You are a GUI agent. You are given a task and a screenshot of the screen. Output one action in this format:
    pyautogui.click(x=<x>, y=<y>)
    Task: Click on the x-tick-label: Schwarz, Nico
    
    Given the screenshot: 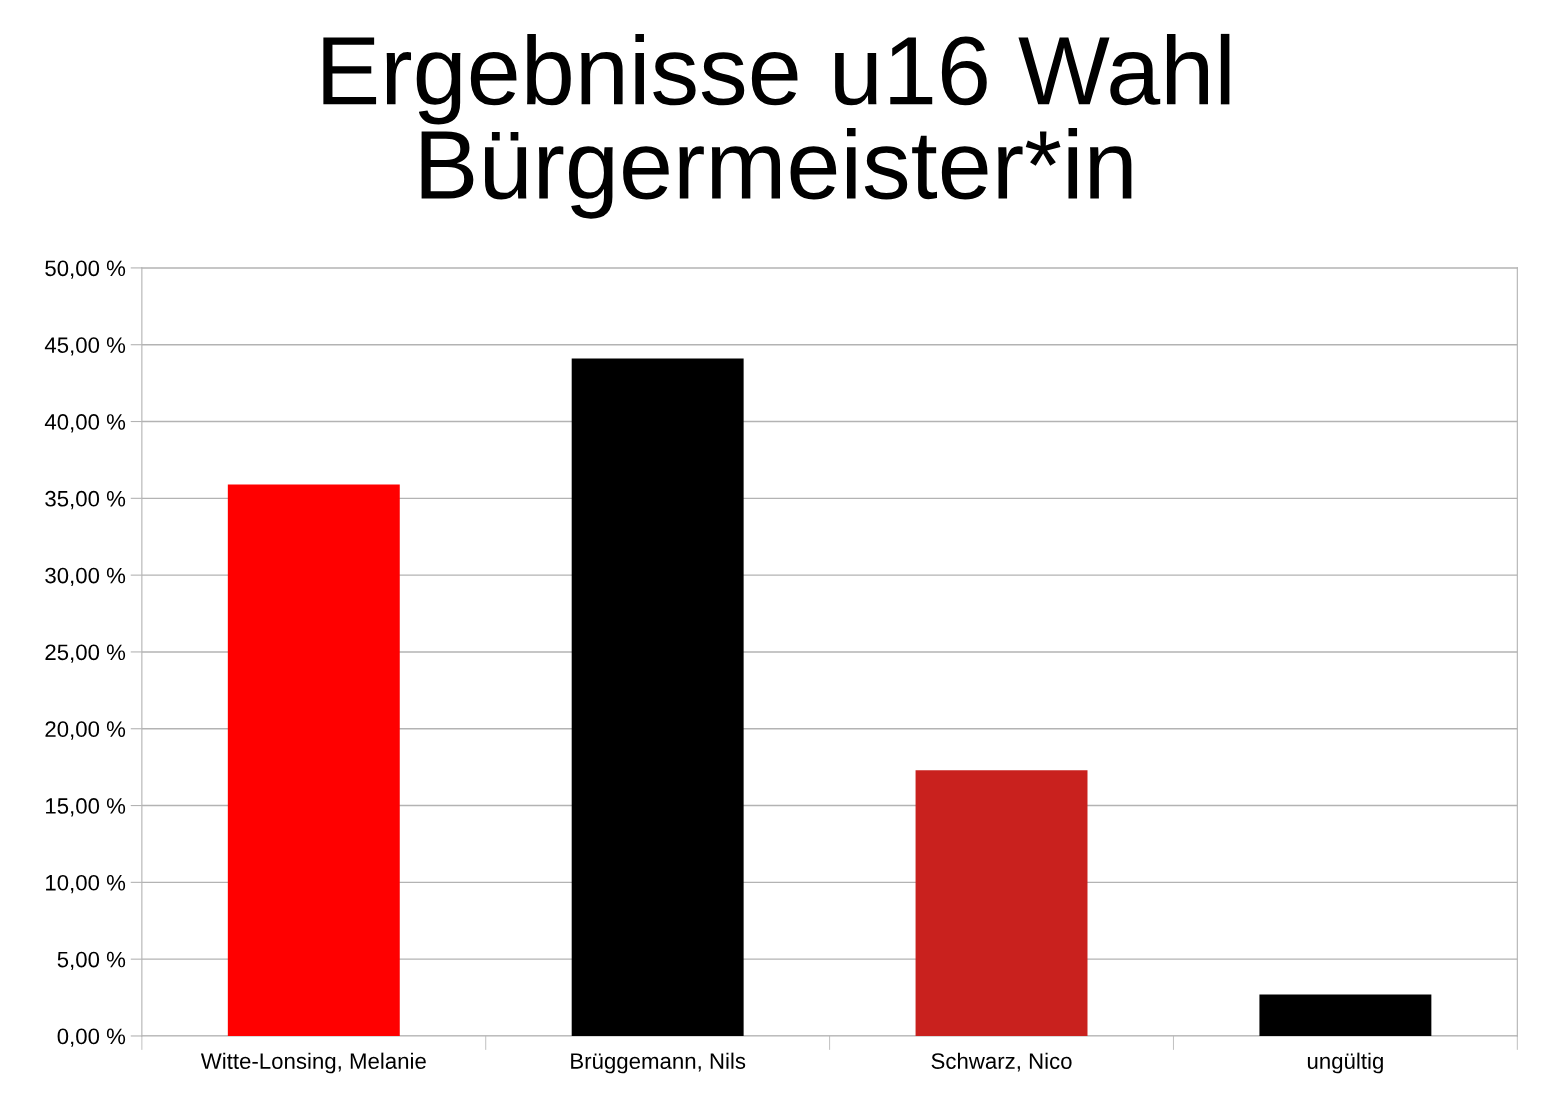 What is the action you would take?
    pyautogui.click(x=1001, y=1062)
    